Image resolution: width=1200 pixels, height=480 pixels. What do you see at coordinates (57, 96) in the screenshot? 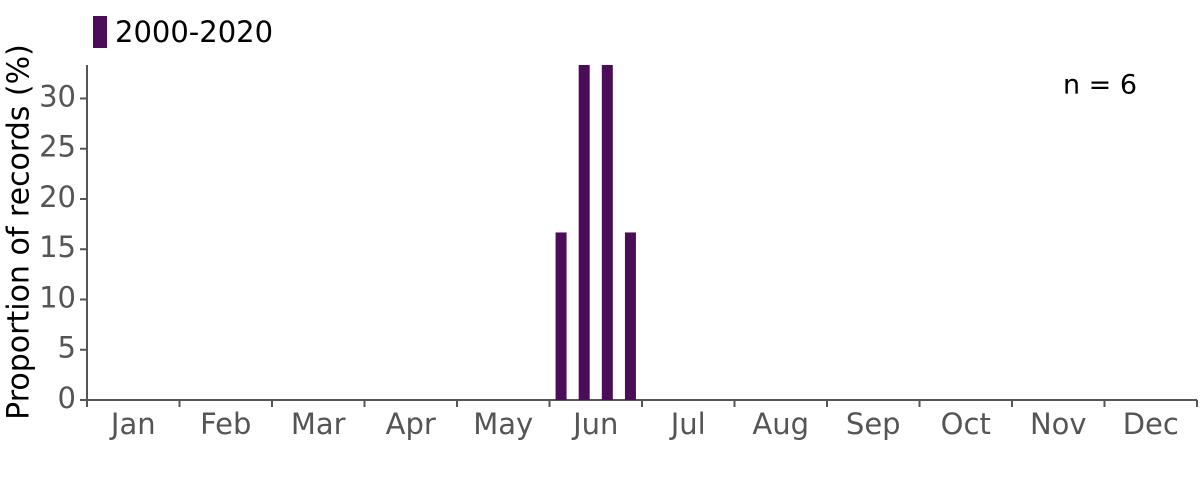
I see `y-tick-label: 30` at bounding box center [57, 96].